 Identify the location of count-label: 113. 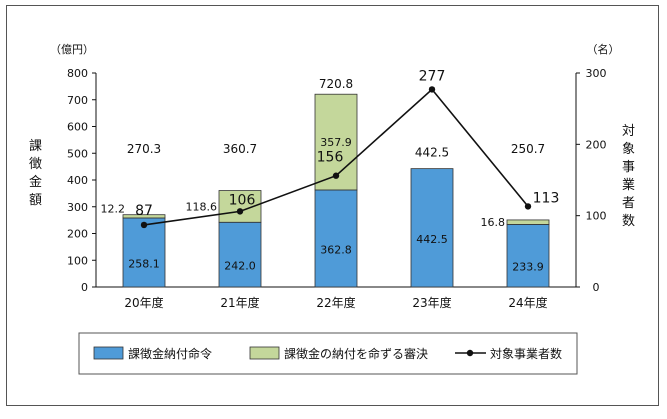
(546, 198).